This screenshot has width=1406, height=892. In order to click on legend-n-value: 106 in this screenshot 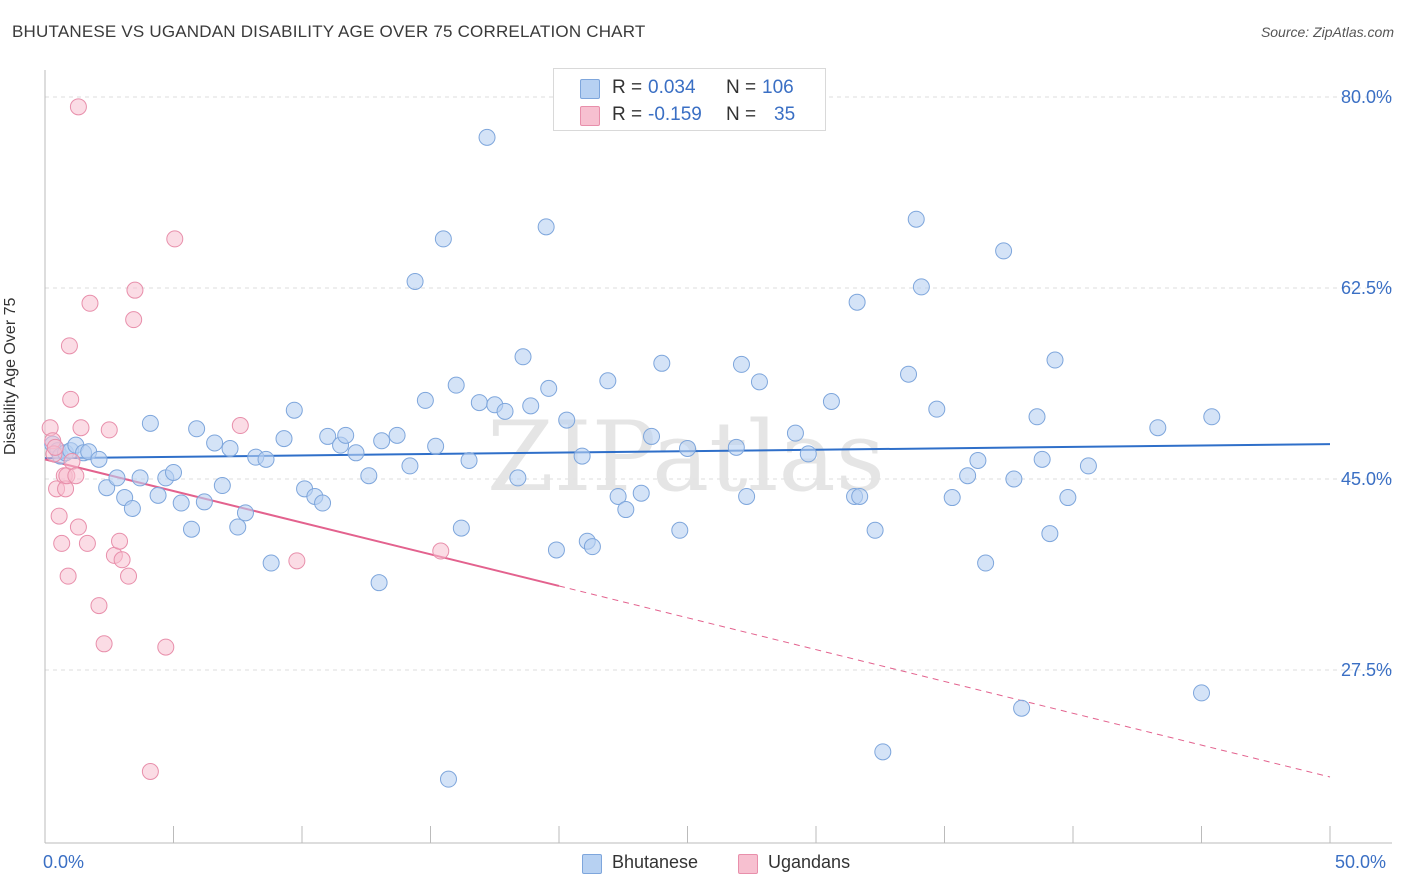, I will do `click(778, 87)`.